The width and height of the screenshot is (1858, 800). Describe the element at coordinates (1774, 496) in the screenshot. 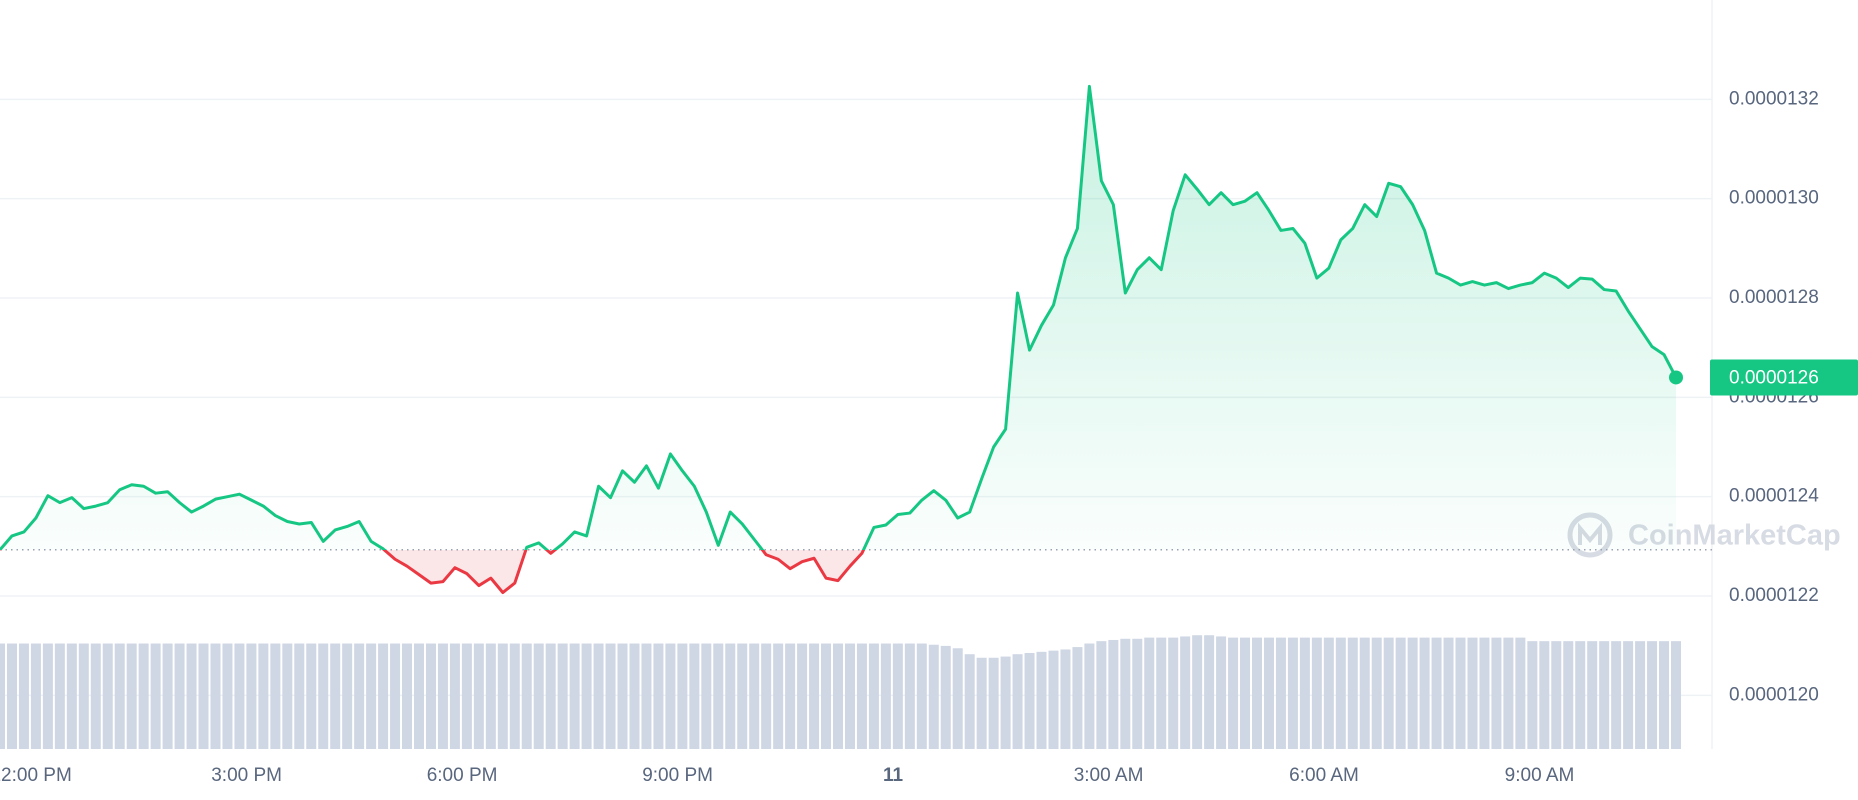

I see `y-tick-label: 0.0000124` at that location.